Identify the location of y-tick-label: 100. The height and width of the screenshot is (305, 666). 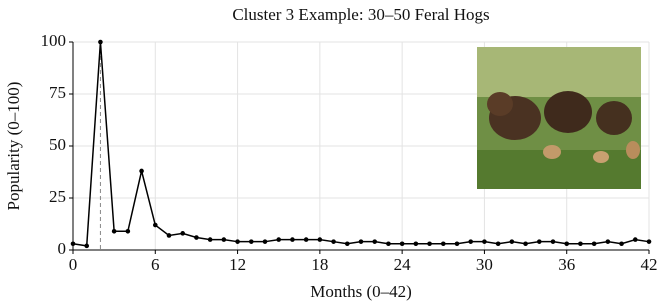
(54, 40).